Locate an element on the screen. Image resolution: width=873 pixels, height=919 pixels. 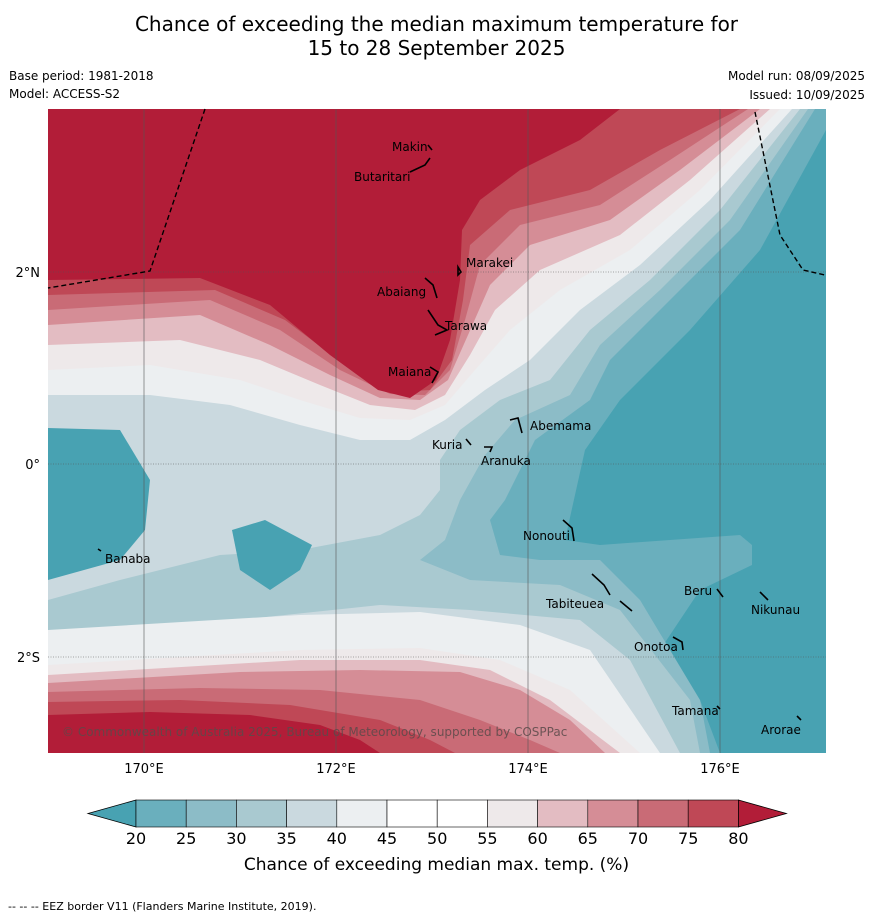
lon-label-172e: 172°E is located at coordinates (336, 769).